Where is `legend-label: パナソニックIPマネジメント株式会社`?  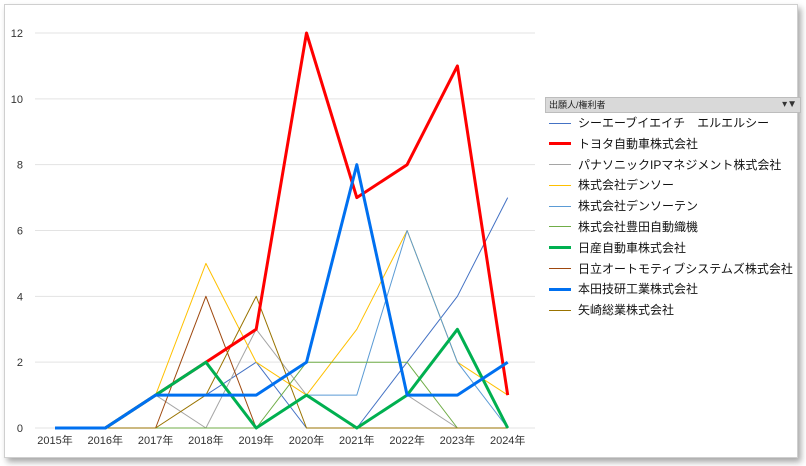
legend-label: パナソニックIPマネジメント株式会社 is located at coordinates (680, 164).